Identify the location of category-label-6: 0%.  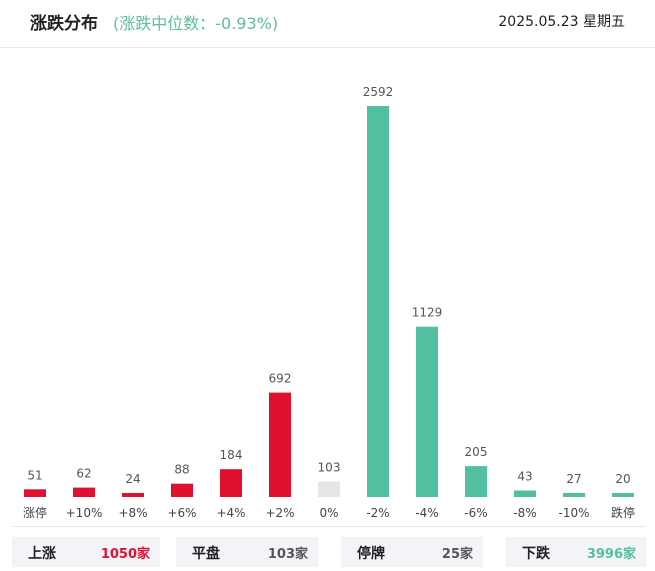
(328, 513).